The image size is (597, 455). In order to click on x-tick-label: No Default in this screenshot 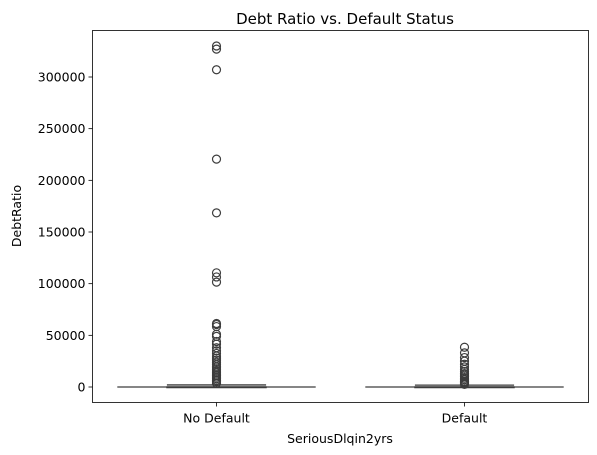, I will do `click(216, 418)`.